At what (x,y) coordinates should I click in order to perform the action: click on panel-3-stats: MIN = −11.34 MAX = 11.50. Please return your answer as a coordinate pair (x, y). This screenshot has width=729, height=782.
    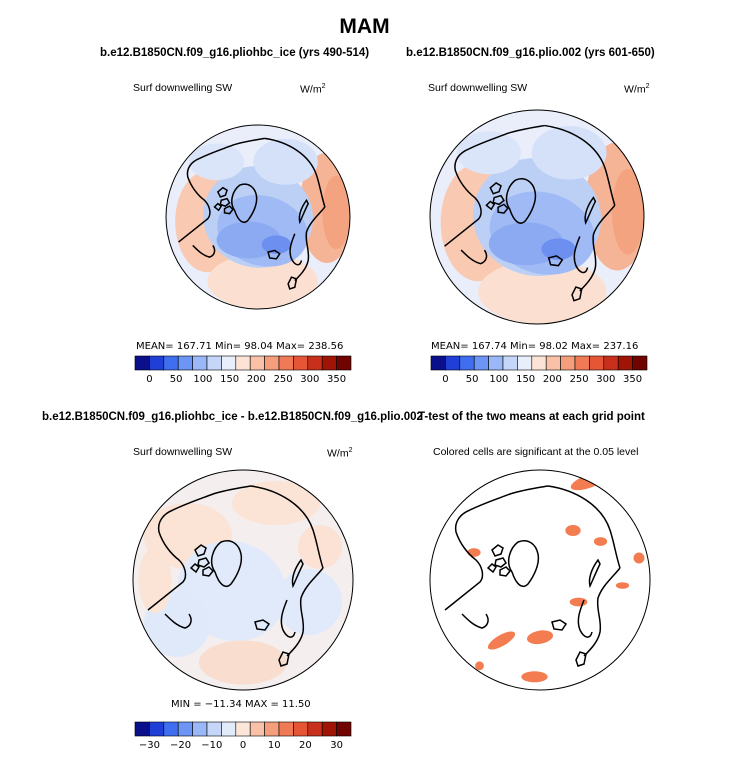
    Looking at the image, I should click on (241, 704).